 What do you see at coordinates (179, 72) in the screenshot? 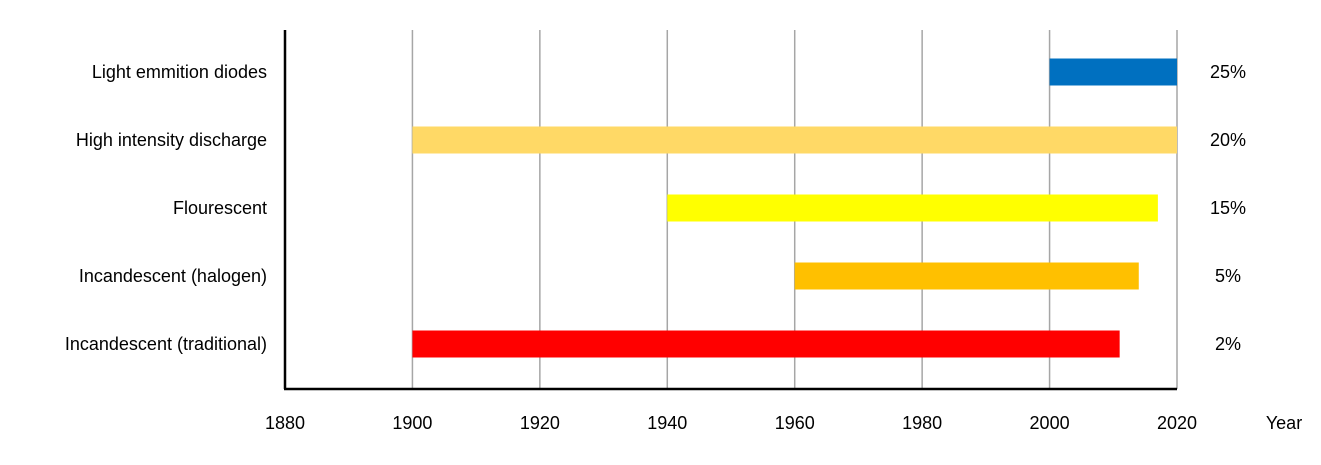
I see `category-label: Light emmition diodes` at bounding box center [179, 72].